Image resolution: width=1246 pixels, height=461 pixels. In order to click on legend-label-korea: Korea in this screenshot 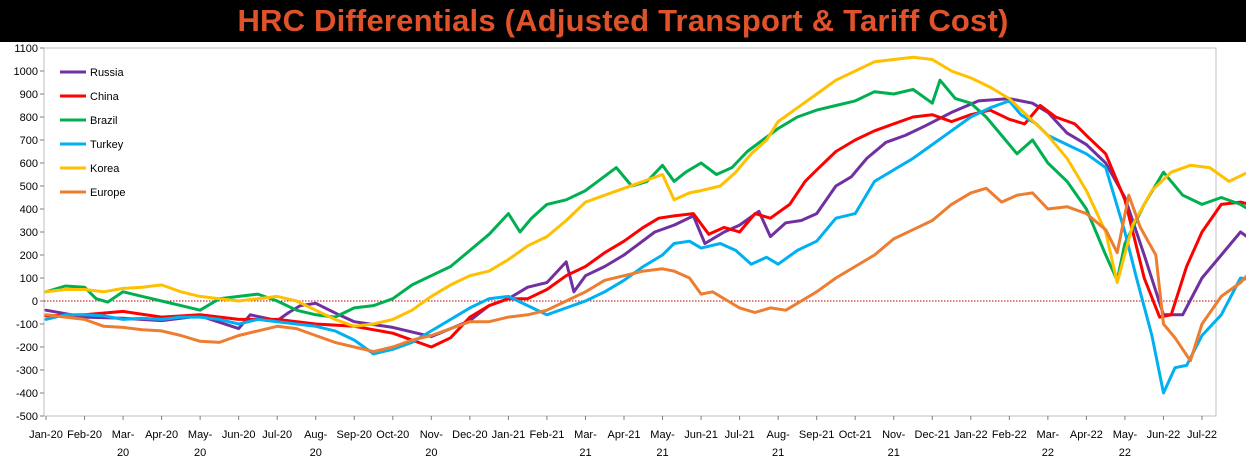, I will do `click(105, 169)`.